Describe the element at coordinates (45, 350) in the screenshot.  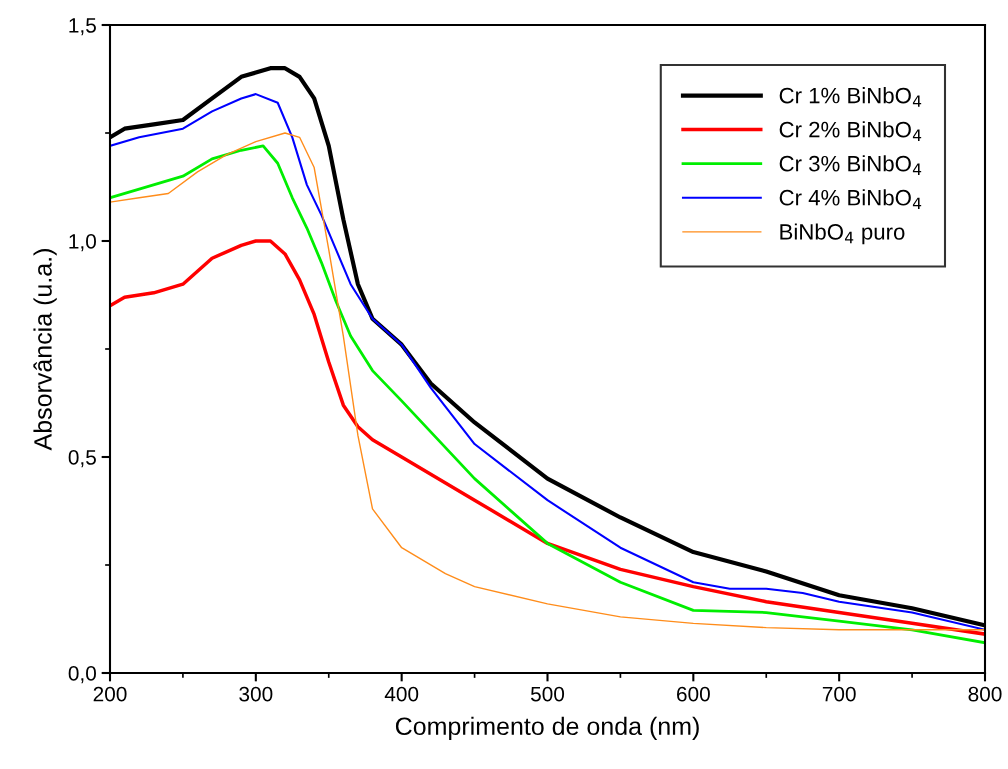
I see `y-axis-title: Absorvância (u.a.)` at that location.